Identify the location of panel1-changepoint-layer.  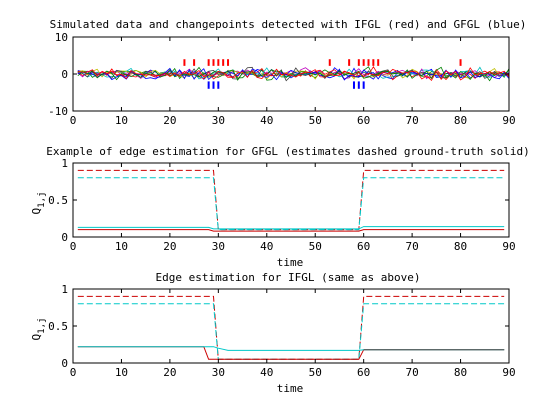
(322, 74).